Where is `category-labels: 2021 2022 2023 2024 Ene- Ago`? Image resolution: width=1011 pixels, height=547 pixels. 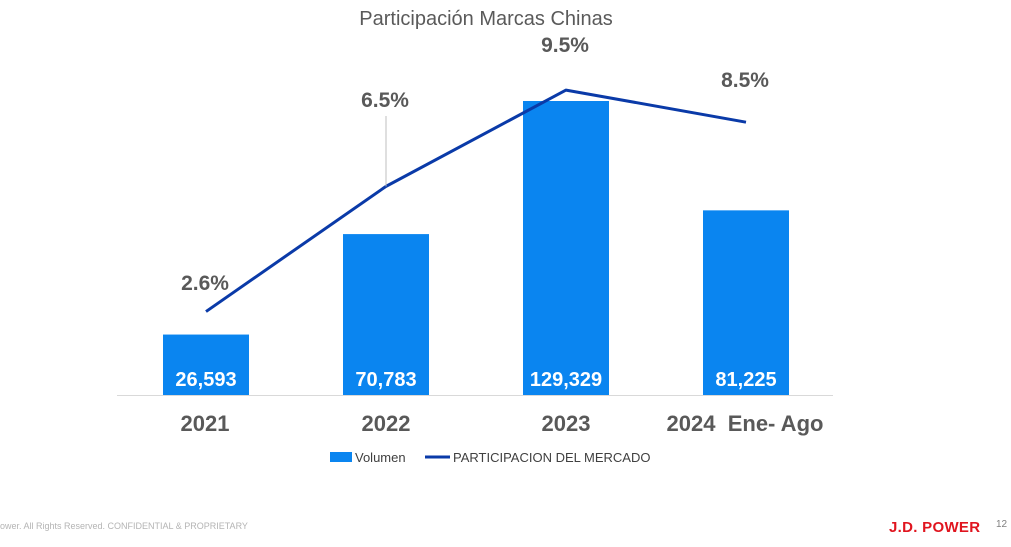 category-labels: 2021 2022 2023 2024 Ene- Ago is located at coordinates (502, 423).